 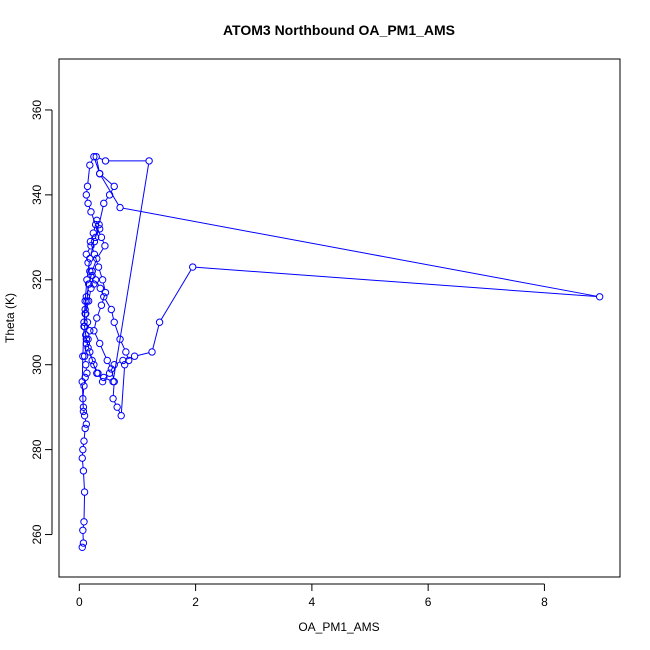 What do you see at coordinates (312, 602) in the screenshot?
I see `x-tick-label: 4` at bounding box center [312, 602].